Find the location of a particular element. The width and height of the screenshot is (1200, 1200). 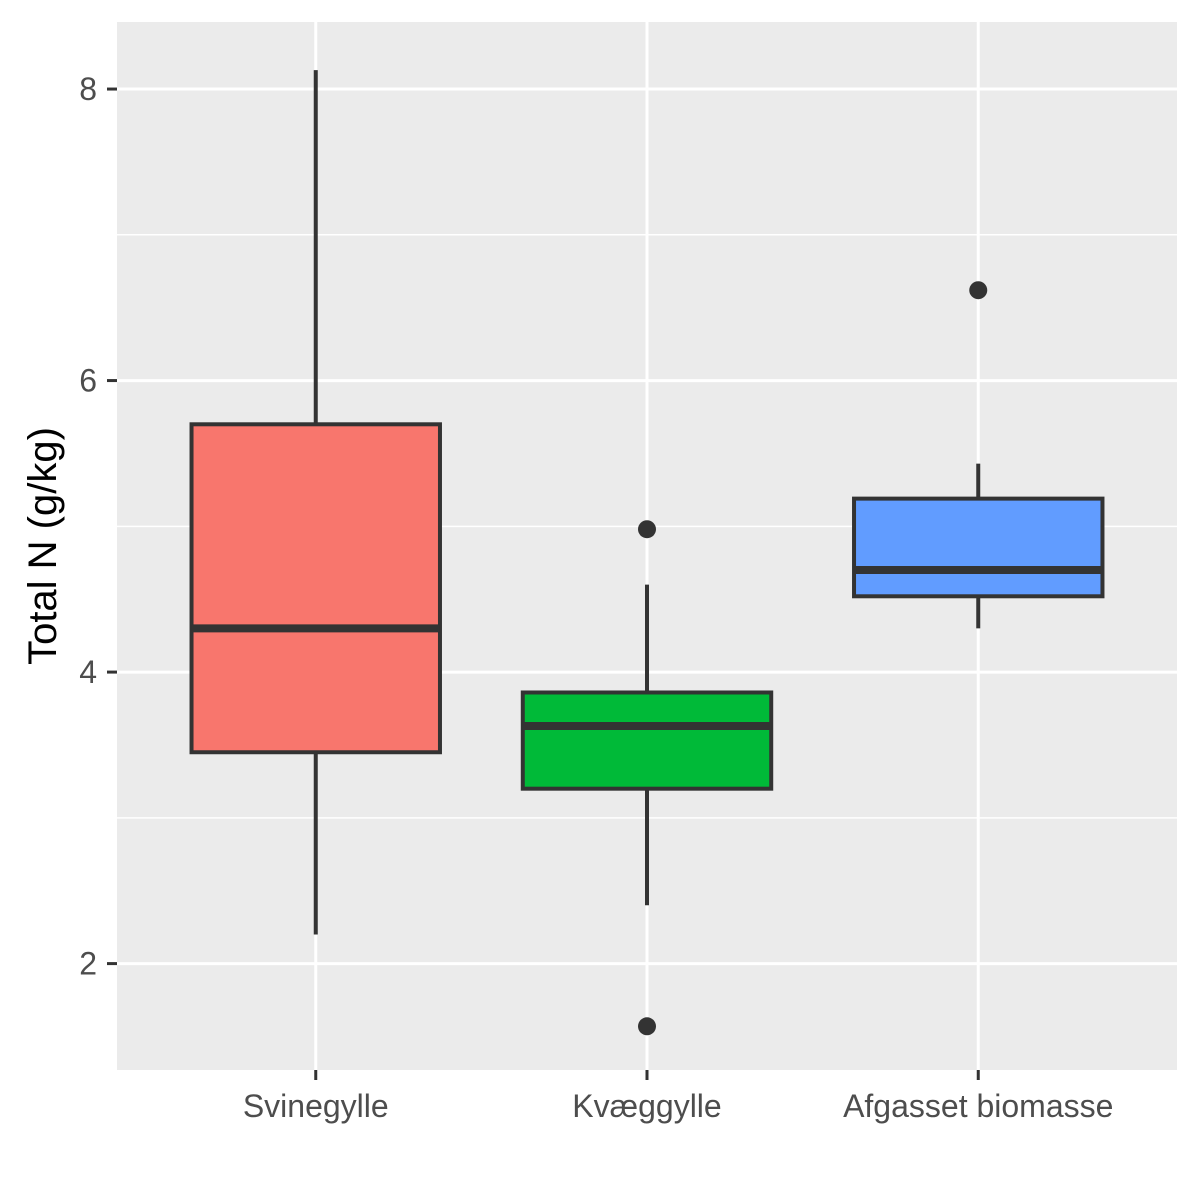

x-axis: Svinegylle Kvæggylle Afgasset biomasse is located at coordinates (678, 1097).